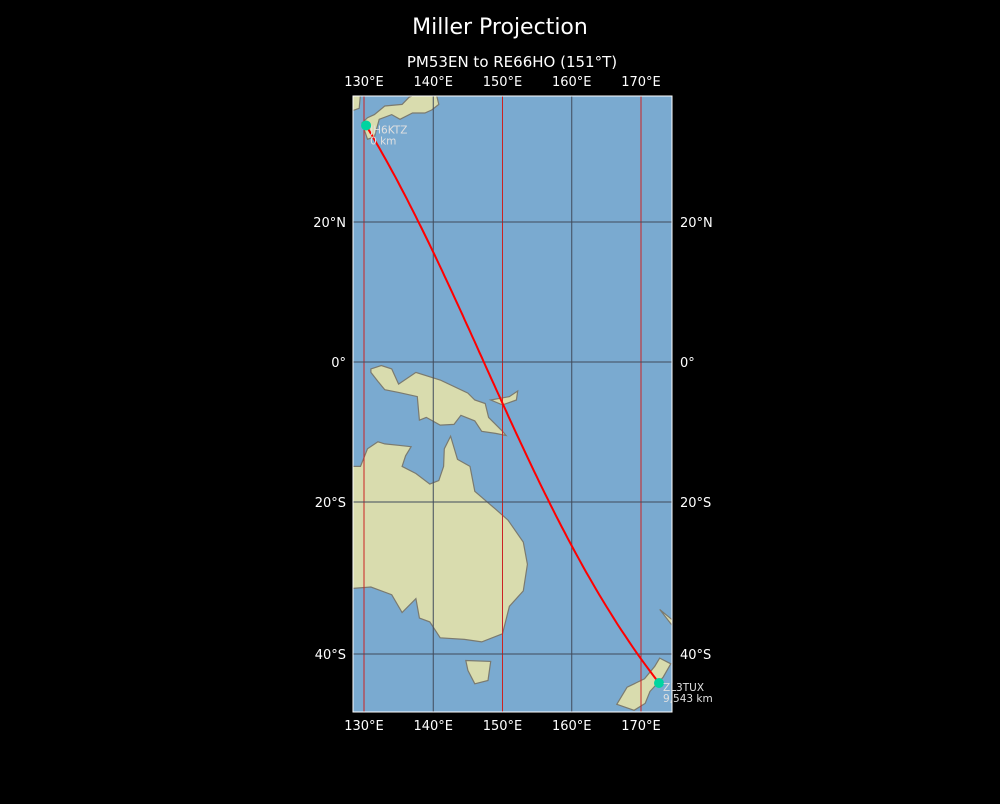 The height and width of the screenshot is (804, 1000). Describe the element at coordinates (687, 363) in the screenshot. I see `lat-label-right: 0°` at that location.